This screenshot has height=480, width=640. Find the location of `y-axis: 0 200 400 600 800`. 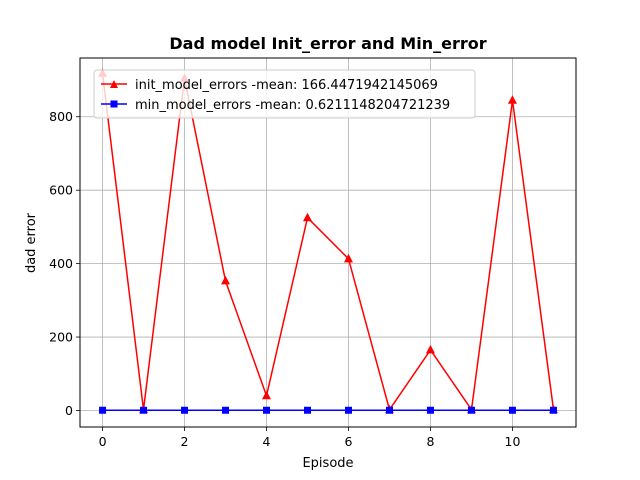

y-axis: 0 200 400 600 800 is located at coordinates (64, 263).